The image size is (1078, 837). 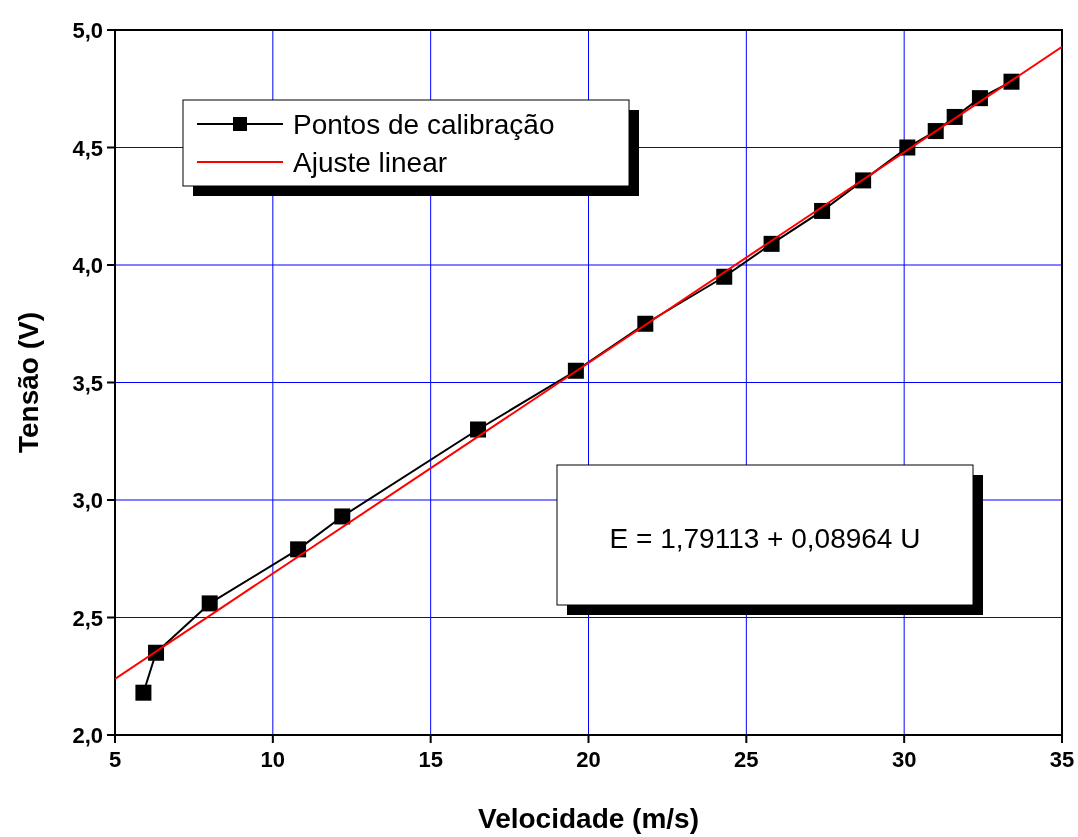 I want to click on y-tick-label: 2,0, so click(x=87, y=735).